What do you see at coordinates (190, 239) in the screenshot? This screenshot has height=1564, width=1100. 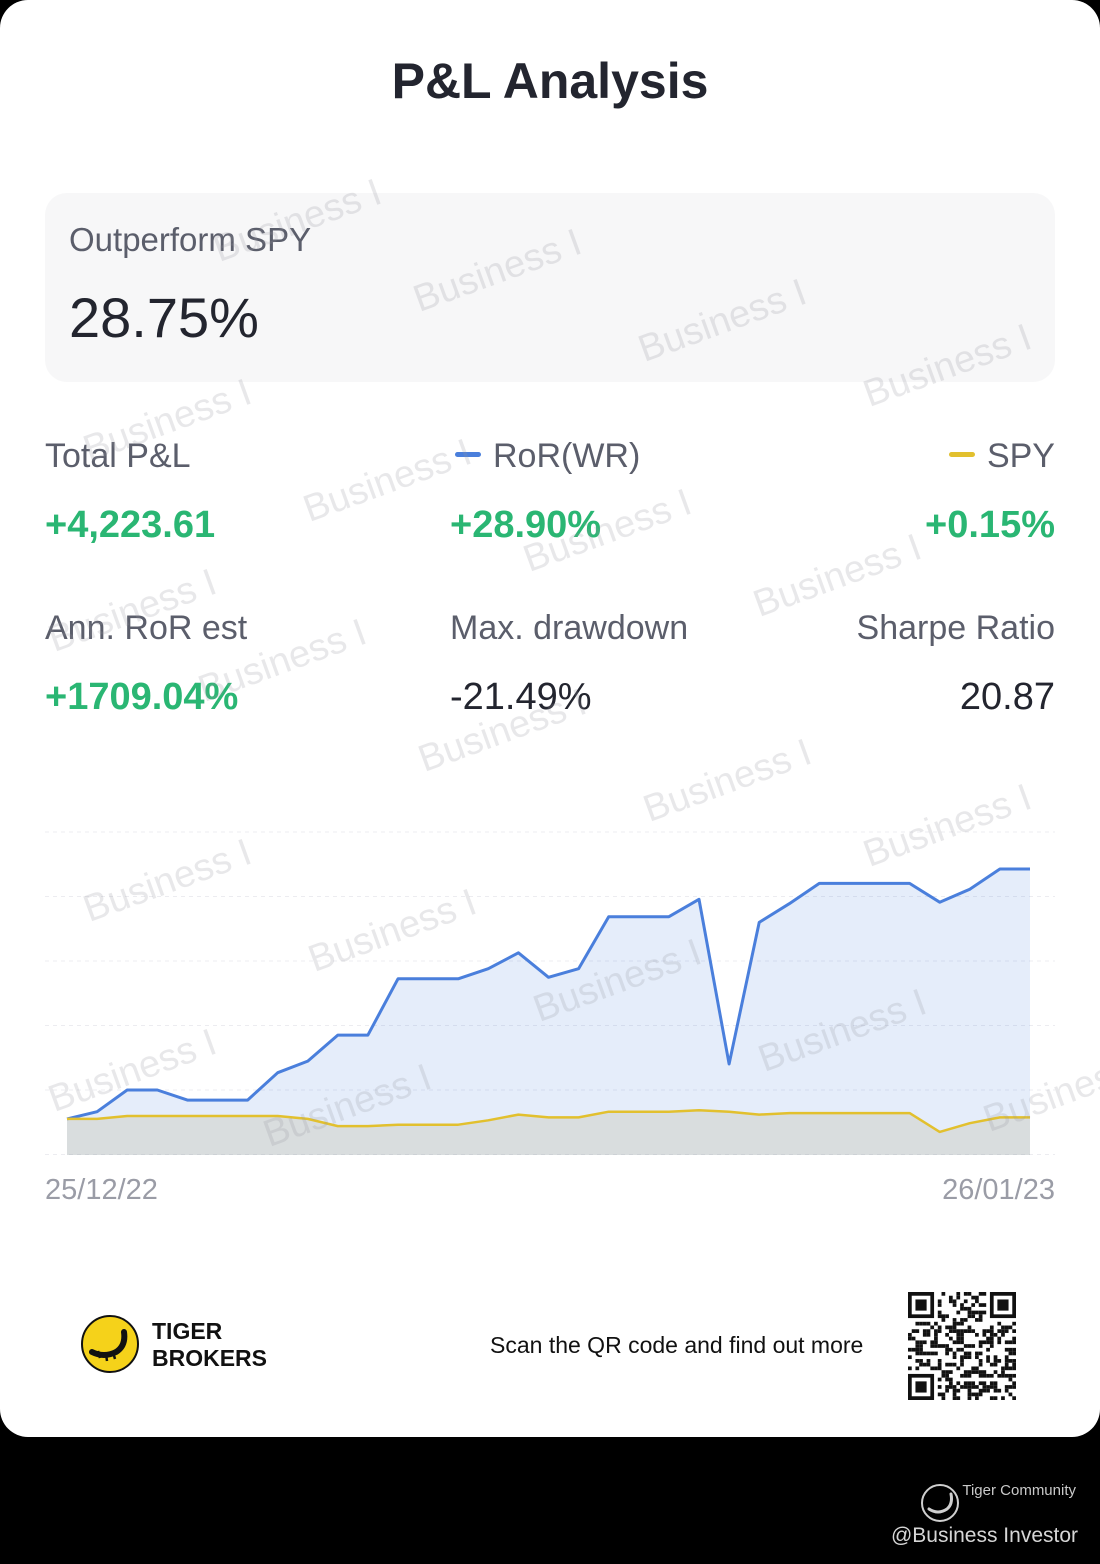 I see `outperform-label: Outperform SPY` at bounding box center [190, 239].